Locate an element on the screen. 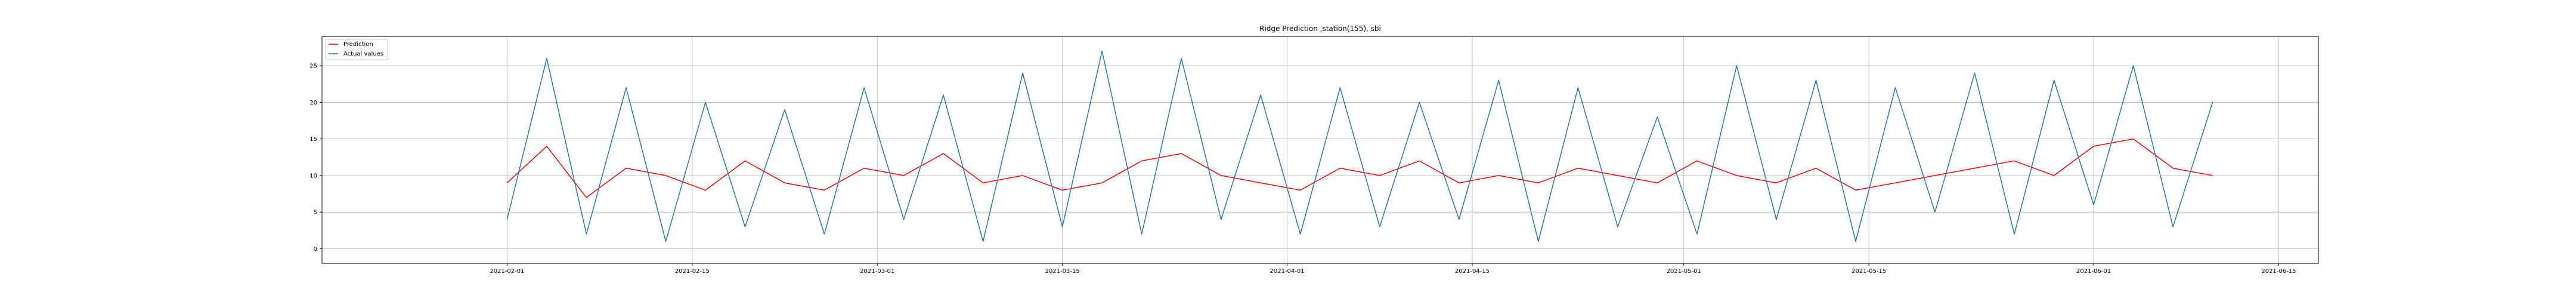 Image resolution: width=2576 pixels, height=301 pixels. legend-box is located at coordinates (357, 49).